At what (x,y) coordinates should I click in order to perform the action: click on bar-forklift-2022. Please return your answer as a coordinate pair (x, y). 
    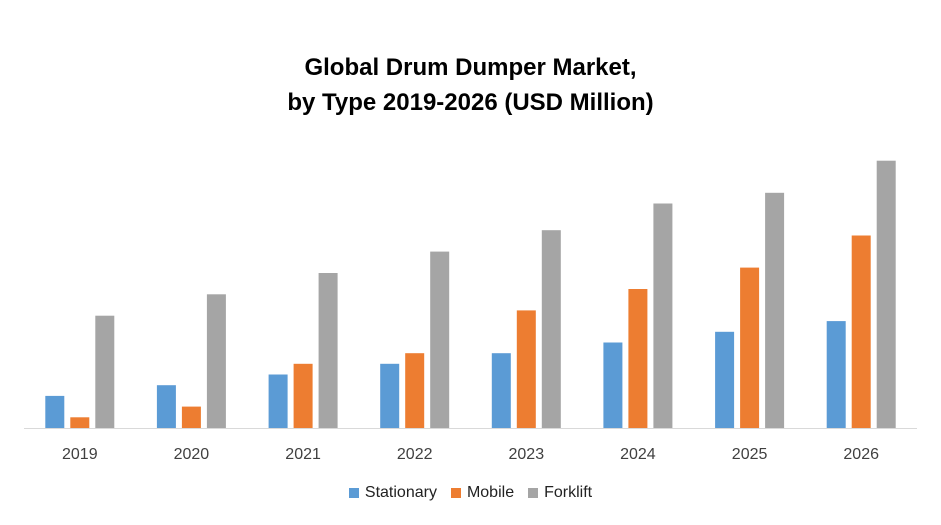
    Looking at the image, I should click on (440, 339).